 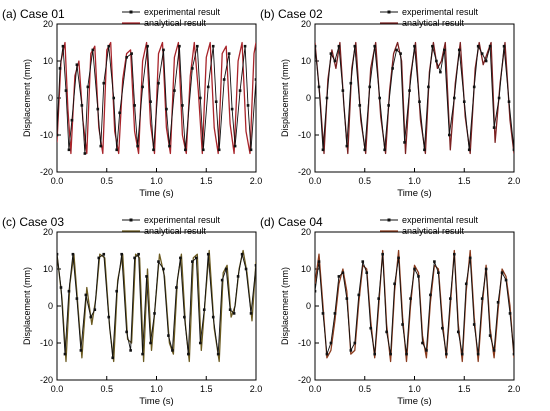 I want to click on y-tick-label: -10, so click(x=304, y=135).